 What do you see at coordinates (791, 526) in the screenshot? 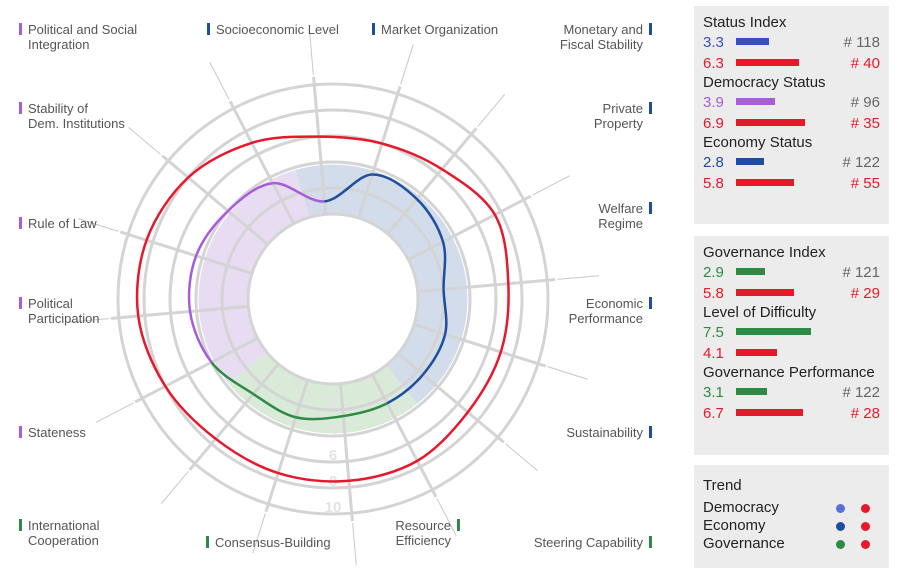
I see `trend-row-economy: Economy` at bounding box center [791, 526].